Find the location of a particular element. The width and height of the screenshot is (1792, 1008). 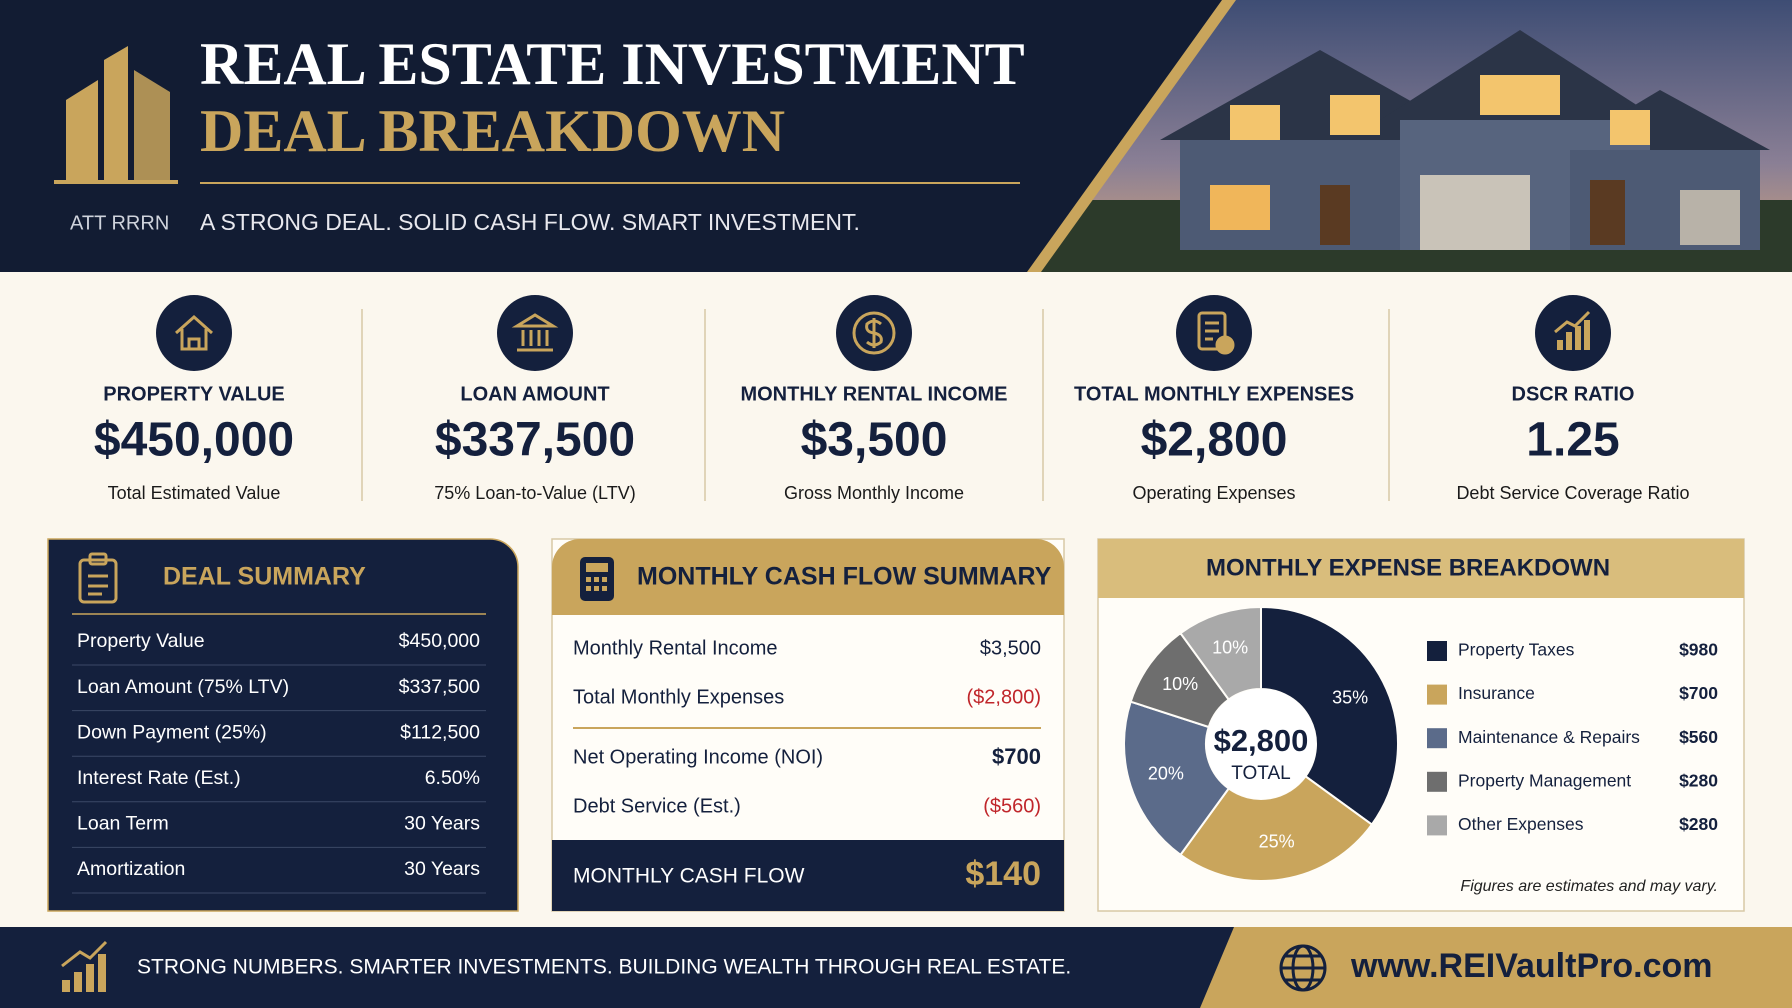

pie-slice is located at coordinates (1177, 778).